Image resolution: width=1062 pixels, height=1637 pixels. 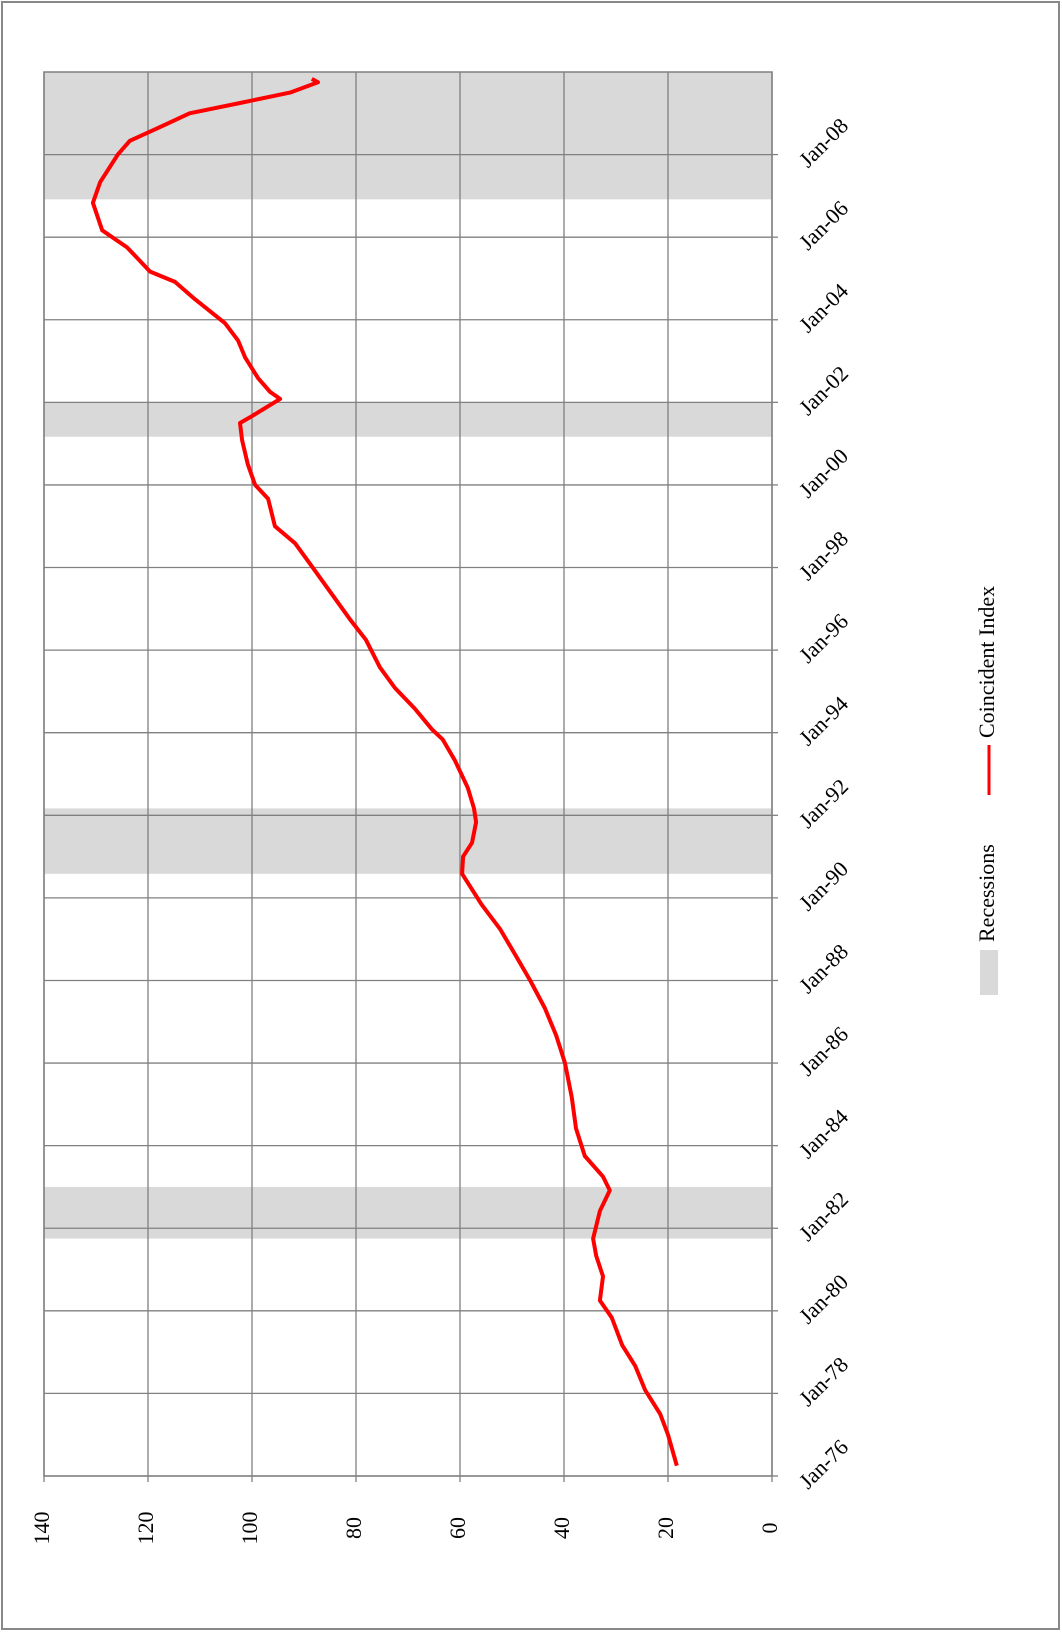 What do you see at coordinates (989, 972) in the screenshot?
I see `legend-swatch` at bounding box center [989, 972].